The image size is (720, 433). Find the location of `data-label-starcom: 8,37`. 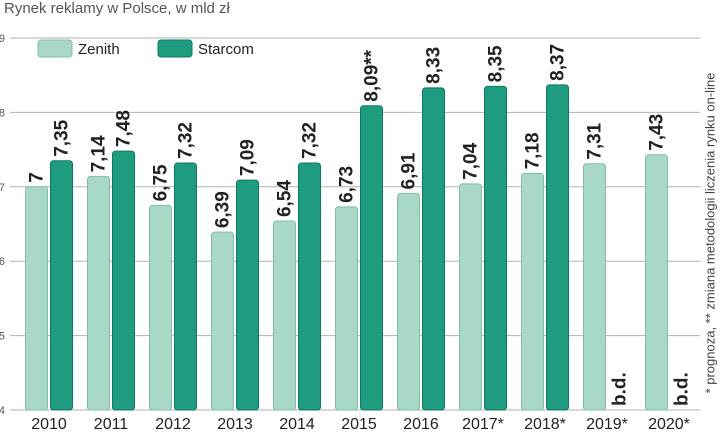

data-label-starcom: 8,37 is located at coordinates (558, 62).